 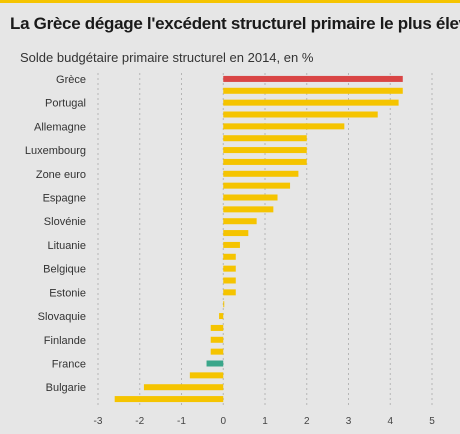 I want to click on x-tick-label: -2, so click(x=139, y=421).